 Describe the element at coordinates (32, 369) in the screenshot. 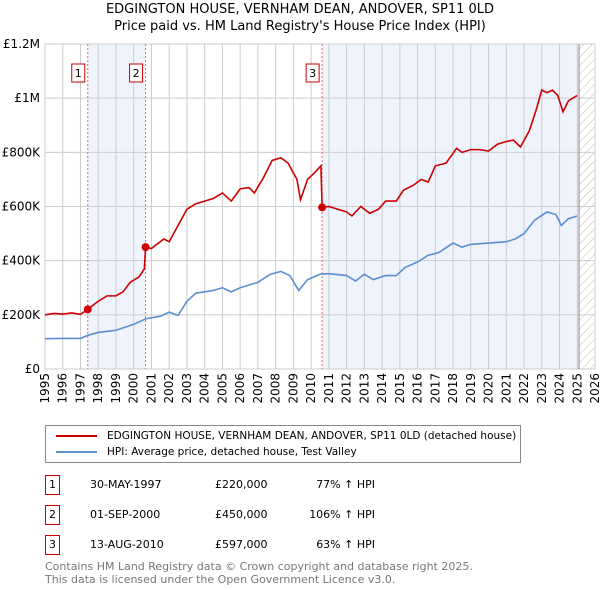

I see `y-tick-label: £0` at that location.